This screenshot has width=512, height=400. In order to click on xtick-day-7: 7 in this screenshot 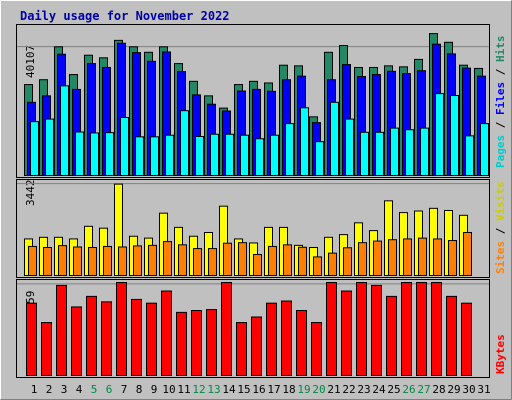, I will do `click(124, 389)`.